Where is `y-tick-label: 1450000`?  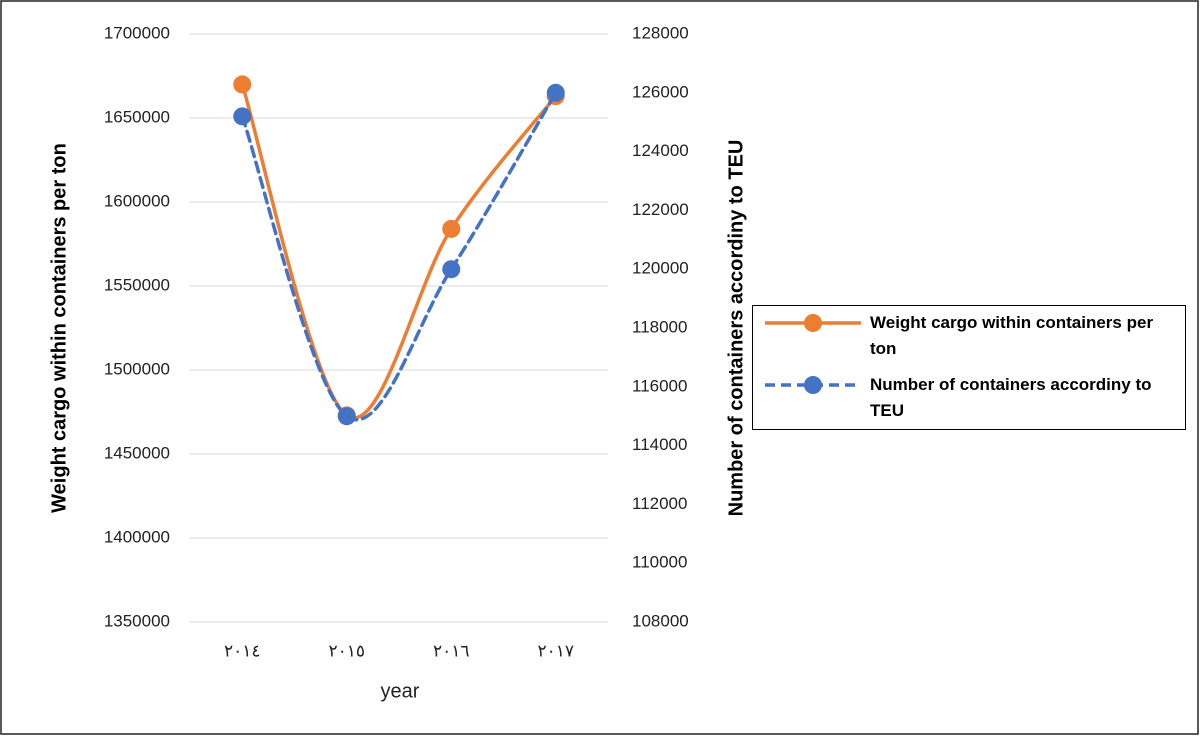 y-tick-label: 1450000 is located at coordinates (137, 452).